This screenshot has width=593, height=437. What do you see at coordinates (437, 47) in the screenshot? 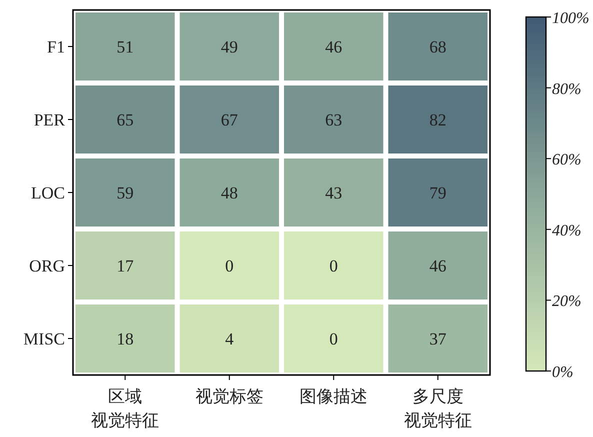
I see `data-label: 68` at bounding box center [437, 47].